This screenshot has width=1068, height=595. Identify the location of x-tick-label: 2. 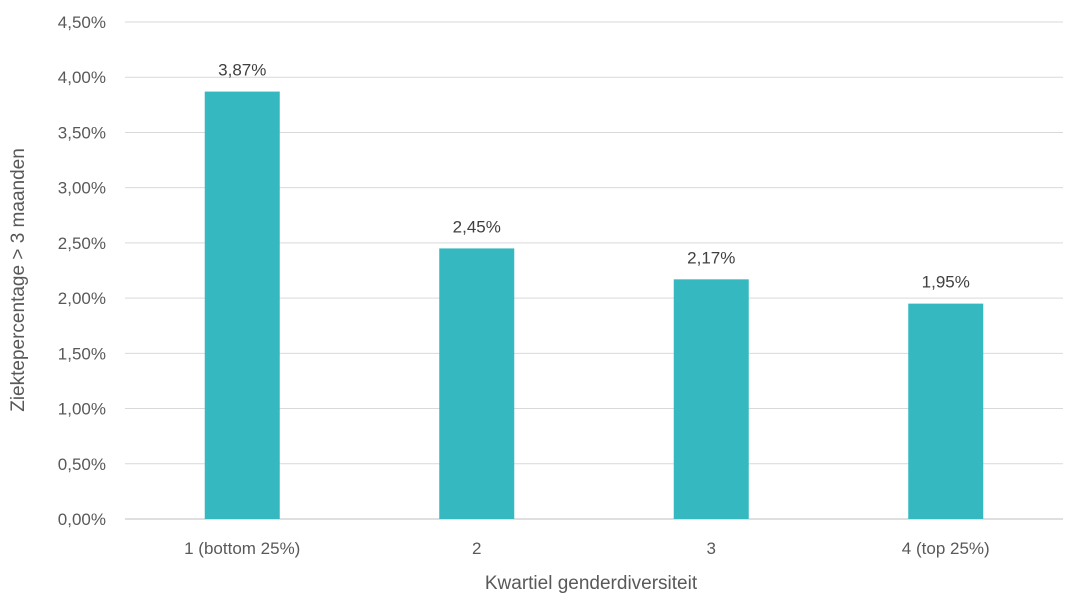
(476, 548).